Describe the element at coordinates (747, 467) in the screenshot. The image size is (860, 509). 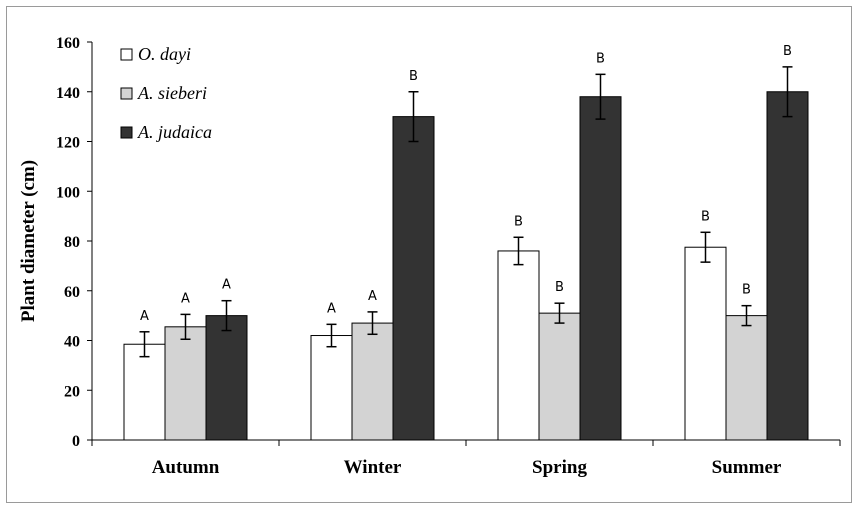
I see `x-tick-label: Summer` at that location.